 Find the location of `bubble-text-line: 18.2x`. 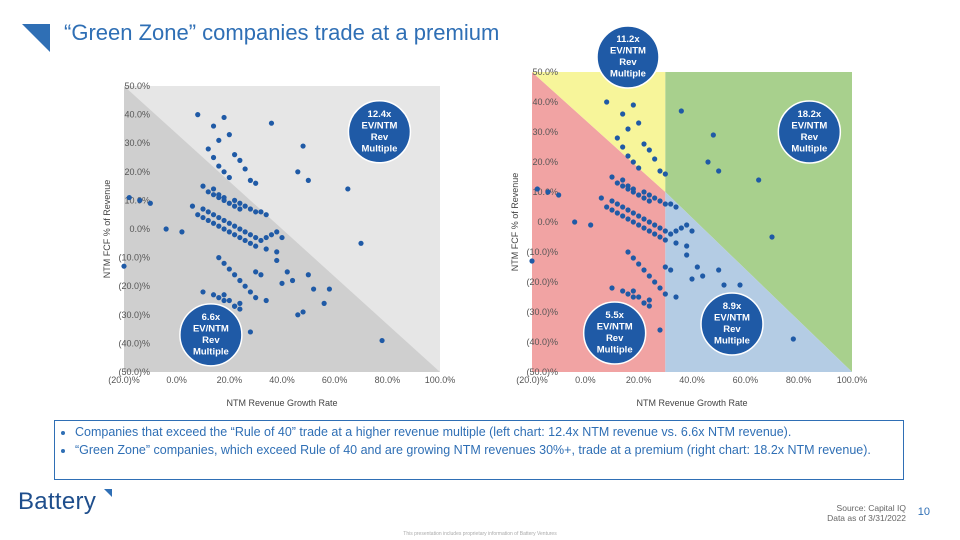

bubble-text-line: 18.2x is located at coordinates (809, 114).